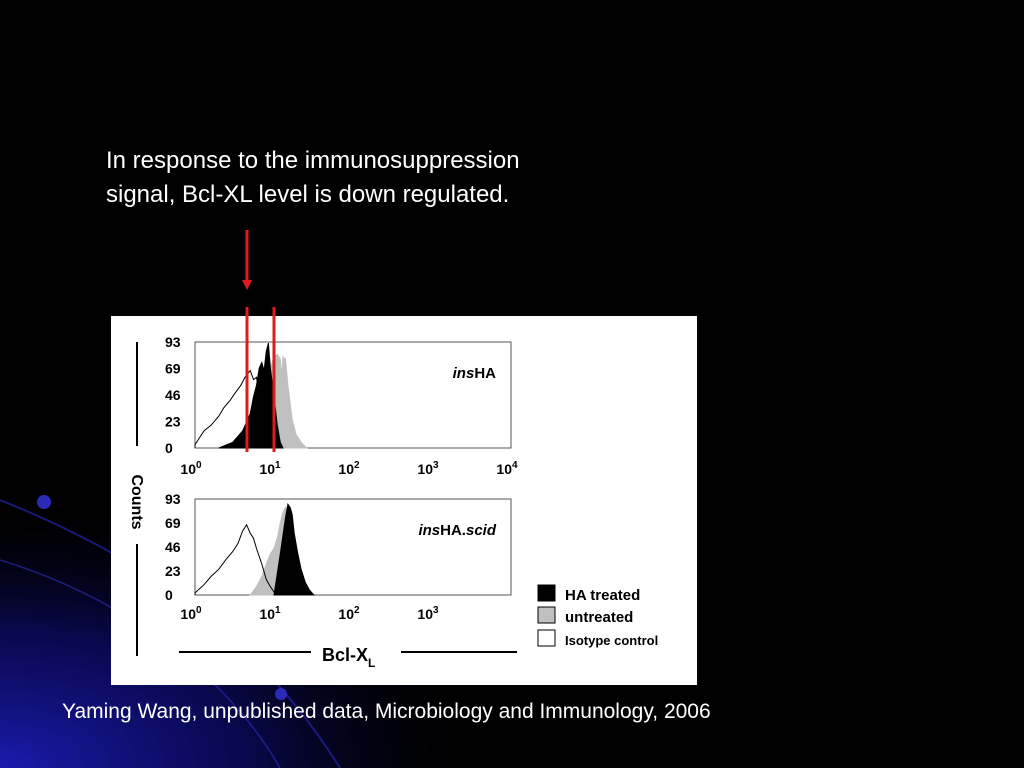 The width and height of the screenshot is (1024, 768). I want to click on x-axis-label: Bcl-XL, so click(348, 657).